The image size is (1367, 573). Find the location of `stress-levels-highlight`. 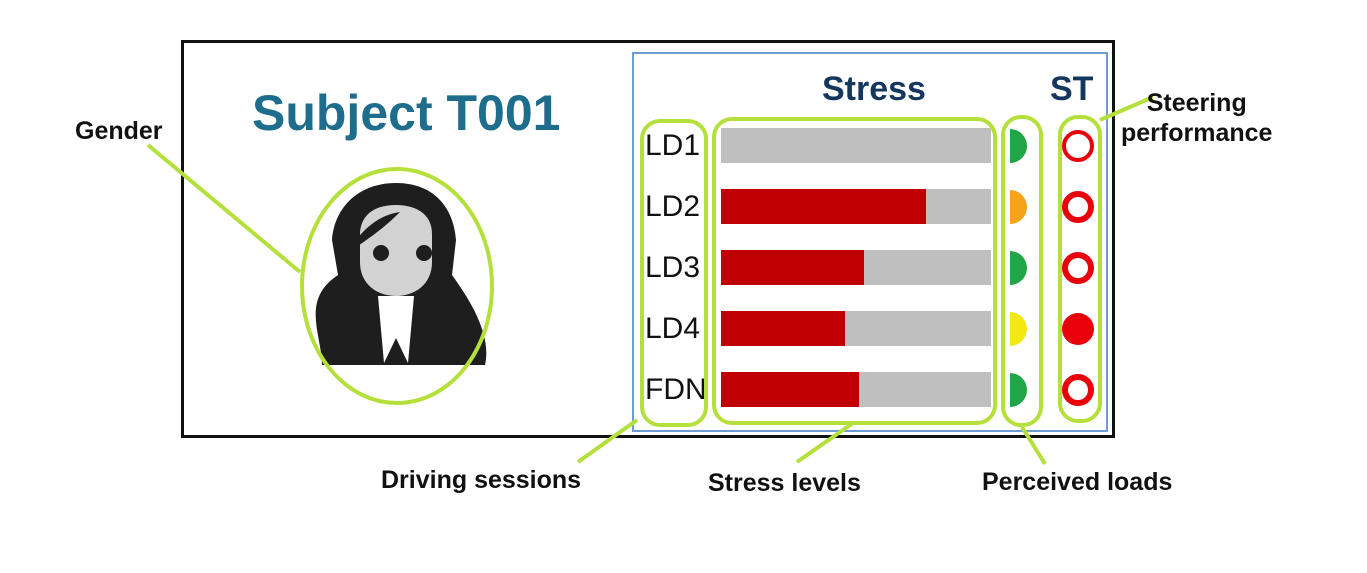

stress-levels-highlight is located at coordinates (854, 271).